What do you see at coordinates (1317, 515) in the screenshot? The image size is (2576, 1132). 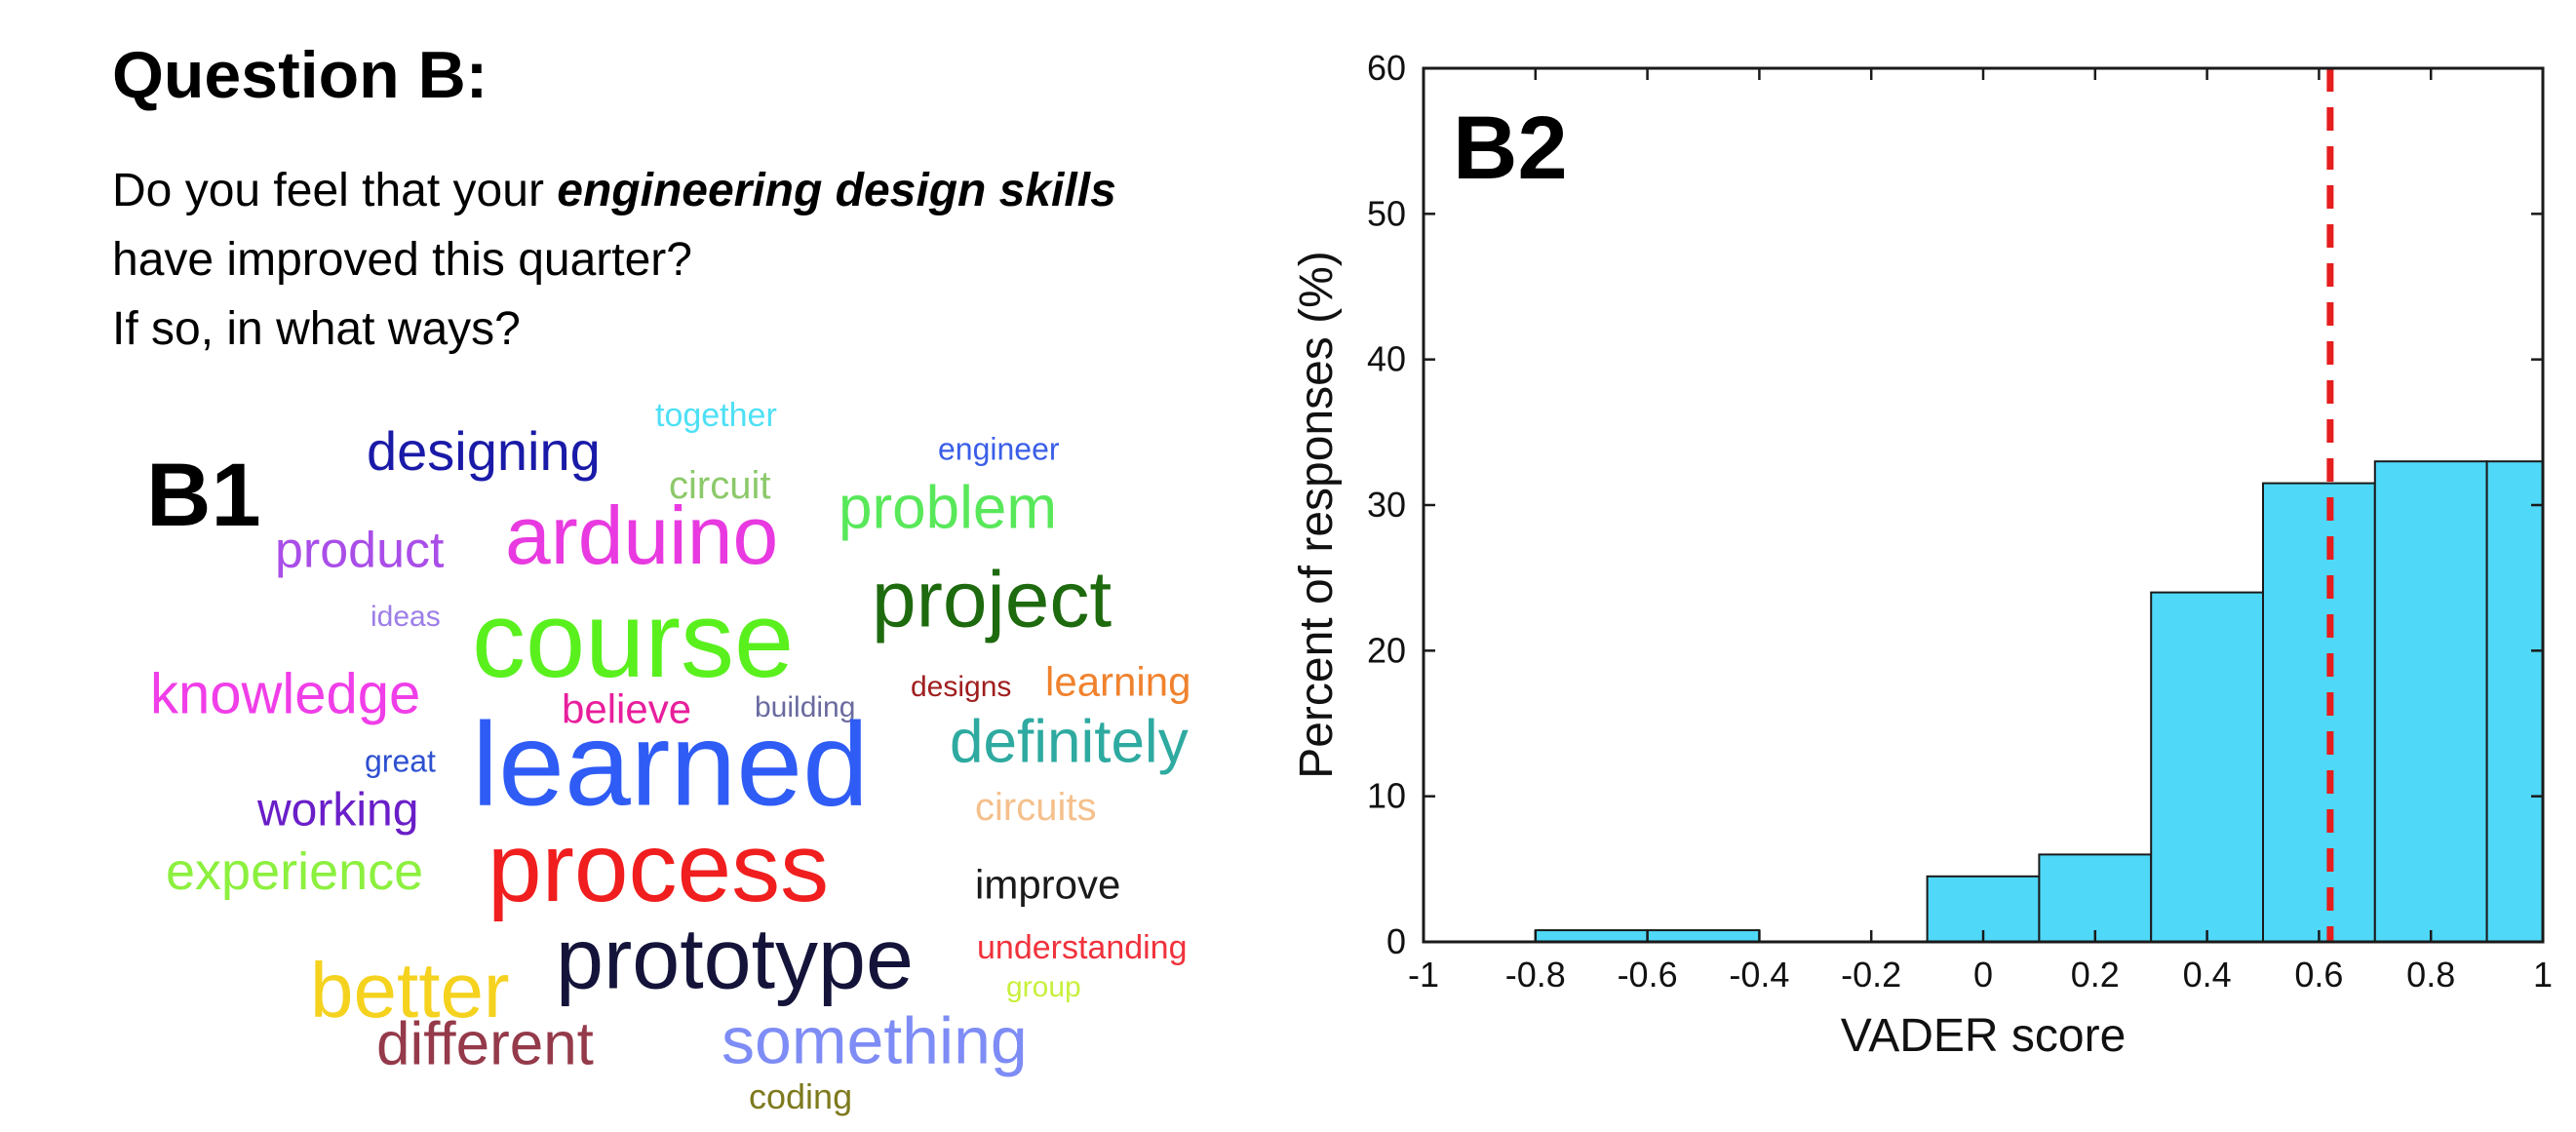 I see `y-axis-label: Percent of responses (%)` at bounding box center [1317, 515].